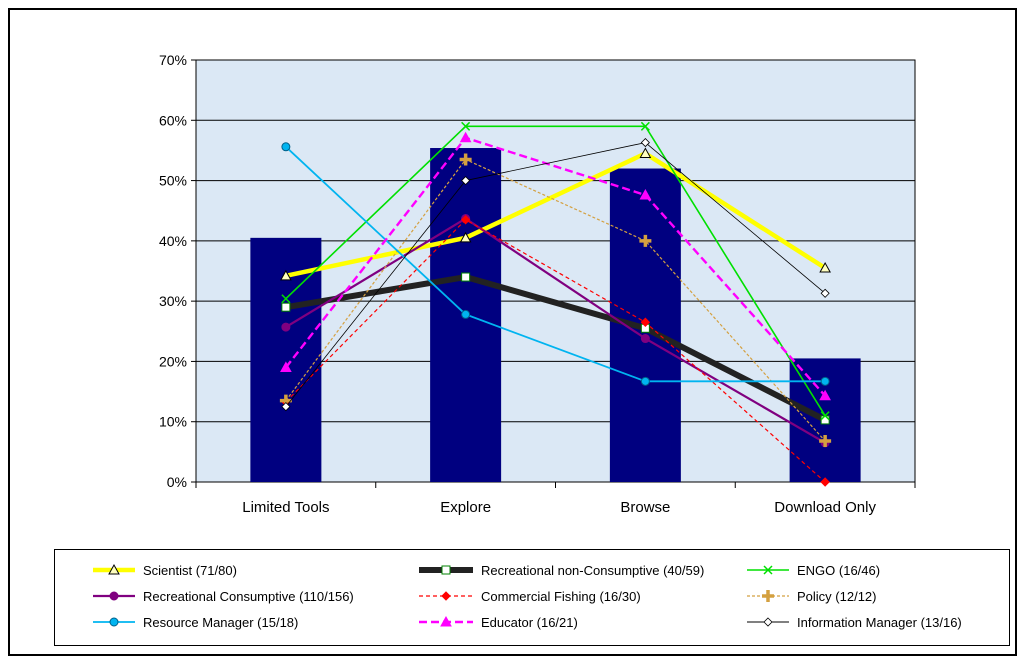 This screenshot has width=1025, height=664. Describe the element at coordinates (173, 60) in the screenshot. I see `y-tick-label: 70%` at that location.